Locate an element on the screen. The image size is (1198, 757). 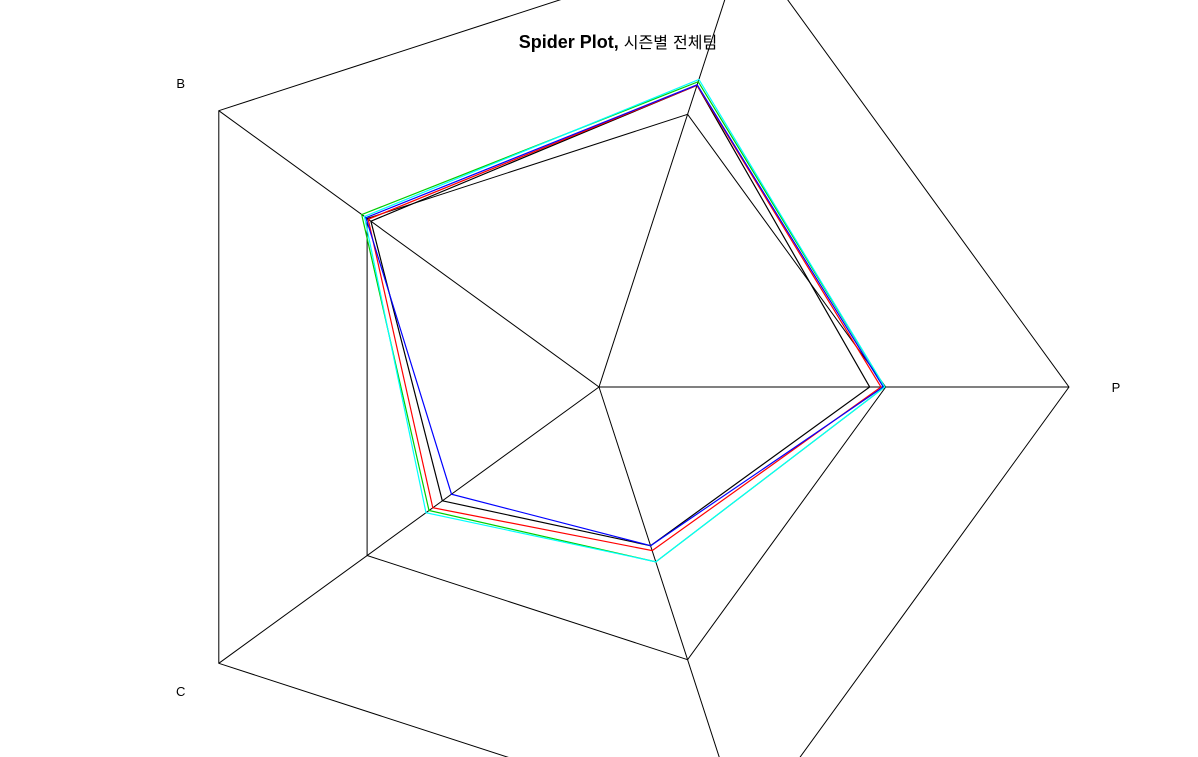
chart-title: Spider Plot, 시즌별 전체팀 is located at coordinates (599, 41).